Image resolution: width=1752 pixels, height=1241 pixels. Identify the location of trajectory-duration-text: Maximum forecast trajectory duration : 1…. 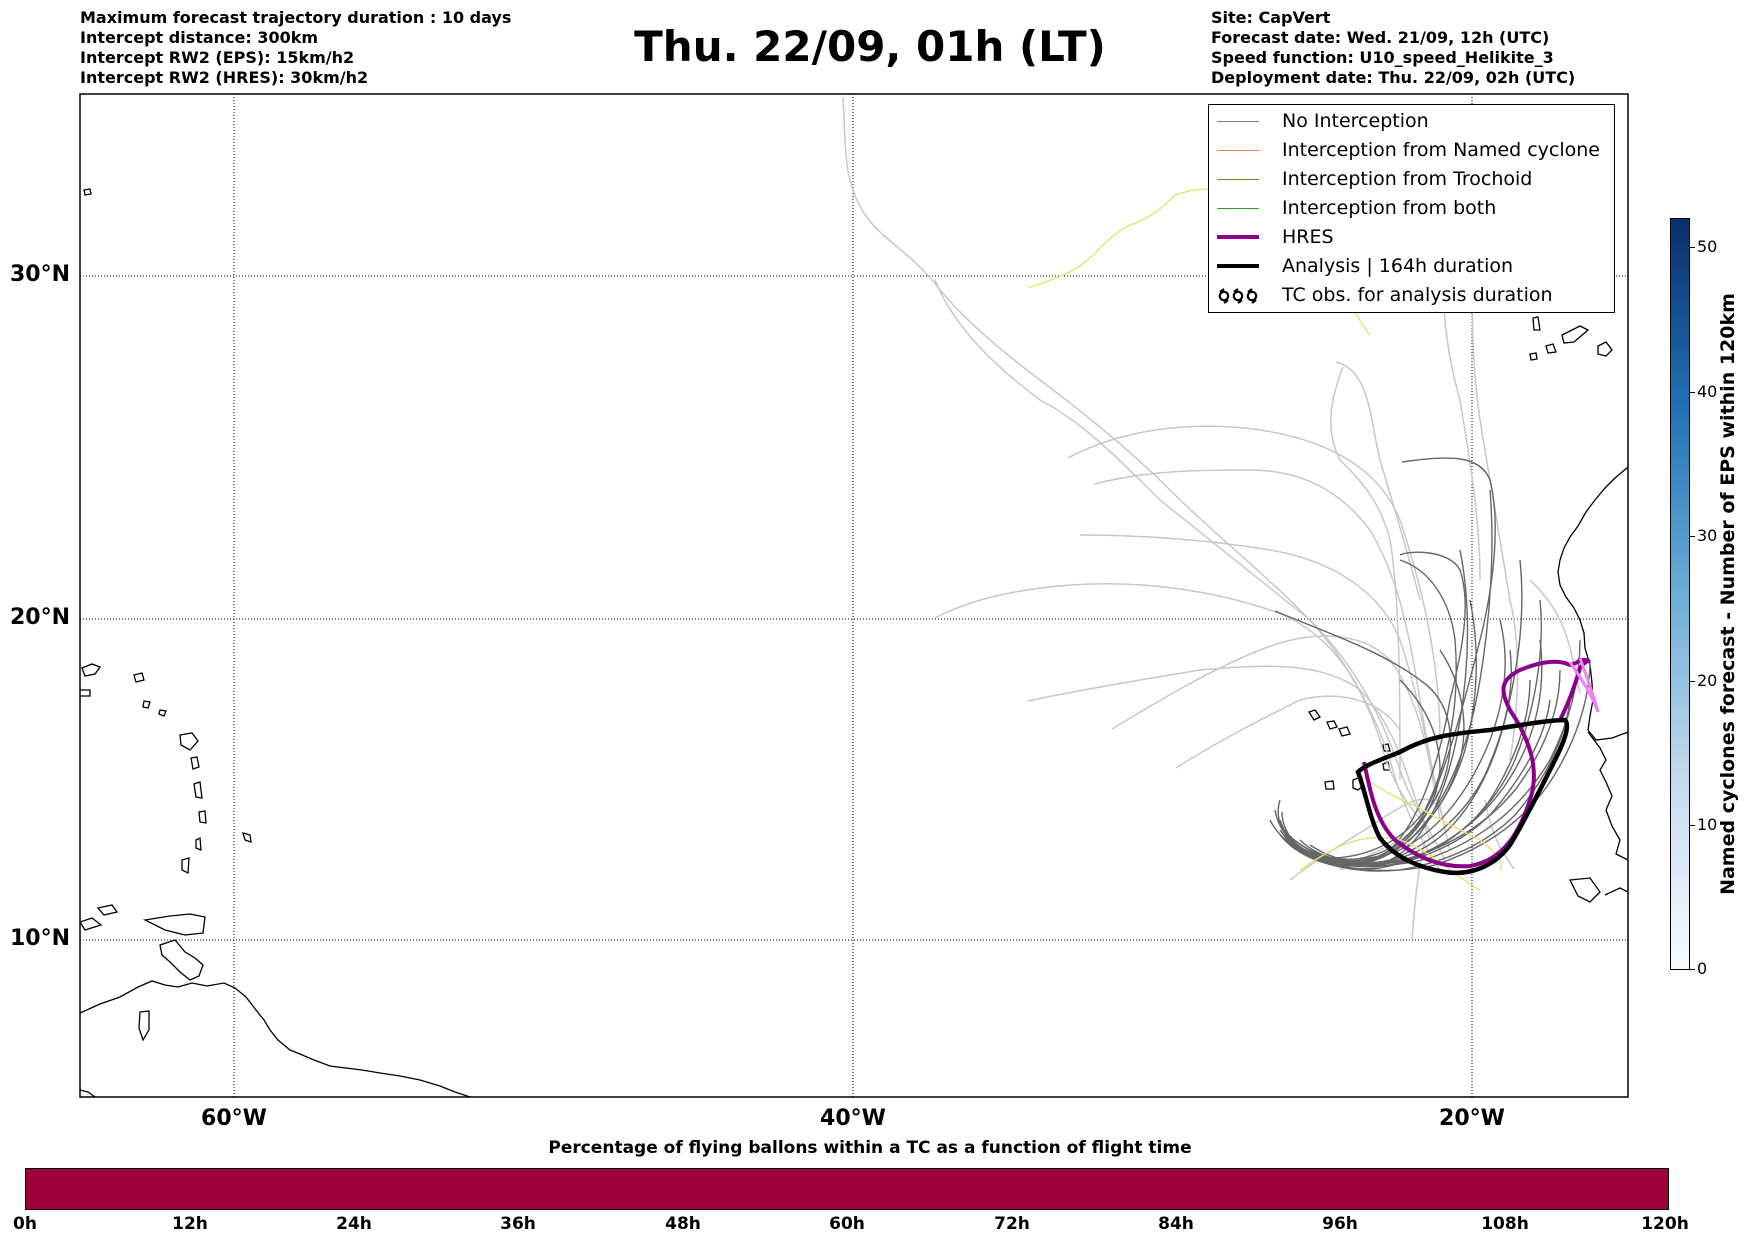
(296, 17).